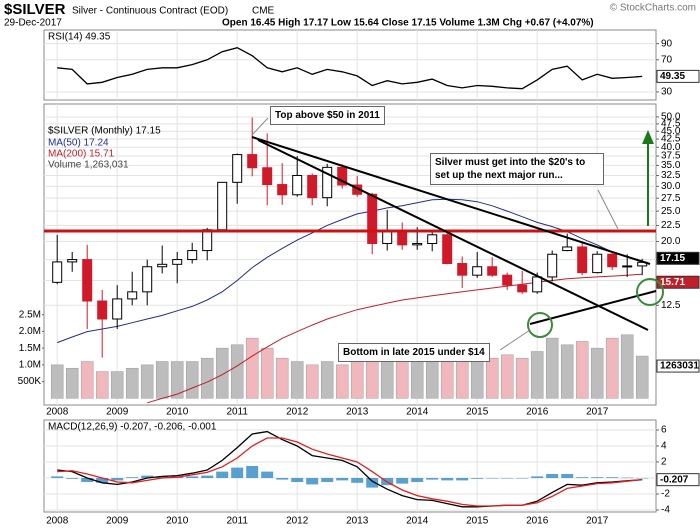  I want to click on x-tick-label: 2009, so click(117, 521).